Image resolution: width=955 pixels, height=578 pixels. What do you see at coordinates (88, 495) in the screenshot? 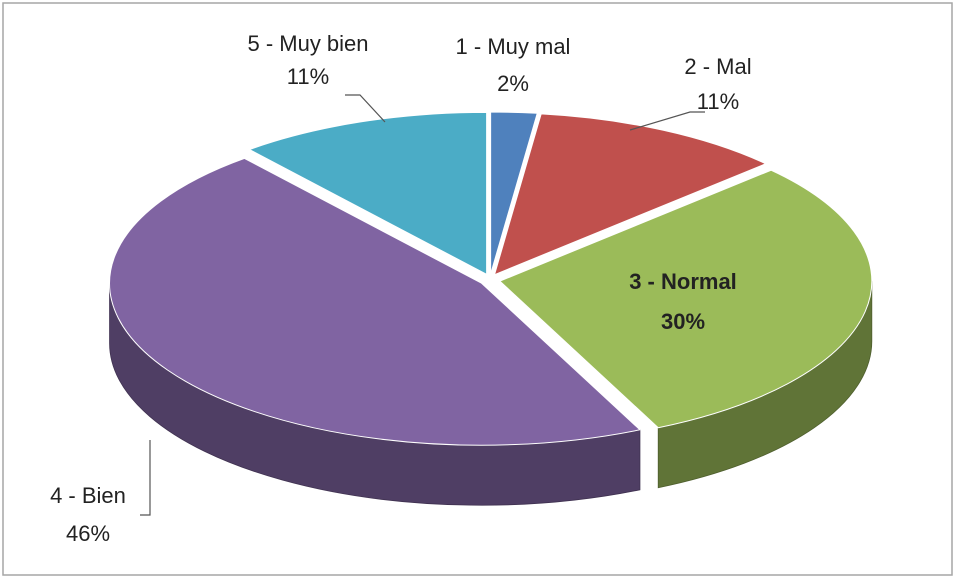
I see `slice-label: 4 - Bien` at bounding box center [88, 495].